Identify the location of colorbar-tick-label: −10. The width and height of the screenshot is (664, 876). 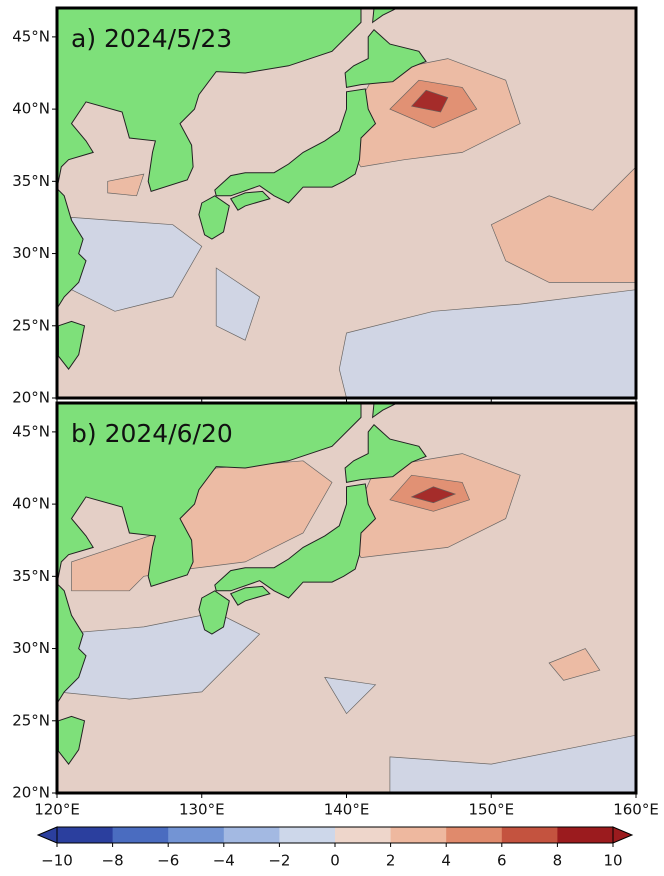
(57, 861).